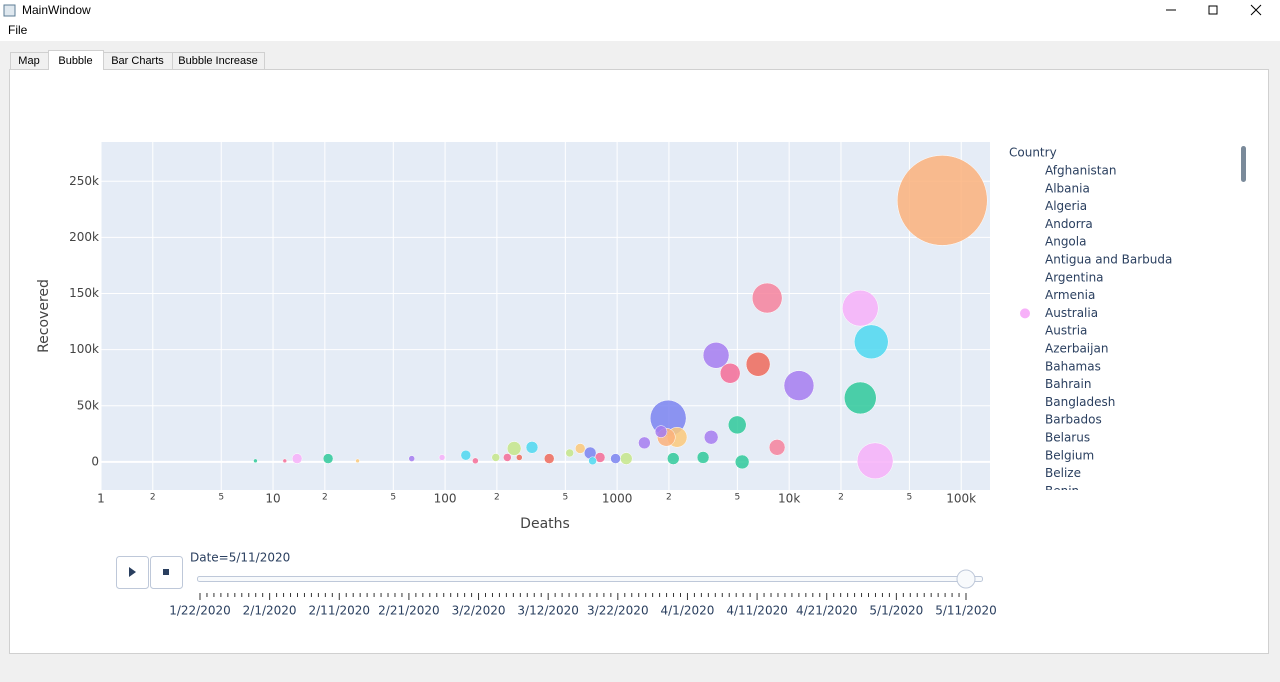  Describe the element at coordinates (132, 572) in the screenshot. I see `play-icon` at that location.